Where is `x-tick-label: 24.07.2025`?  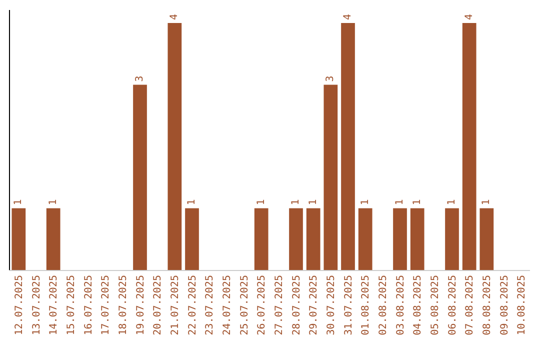
x-tick-label: 24.07.2025 is located at coordinates (227, 305).